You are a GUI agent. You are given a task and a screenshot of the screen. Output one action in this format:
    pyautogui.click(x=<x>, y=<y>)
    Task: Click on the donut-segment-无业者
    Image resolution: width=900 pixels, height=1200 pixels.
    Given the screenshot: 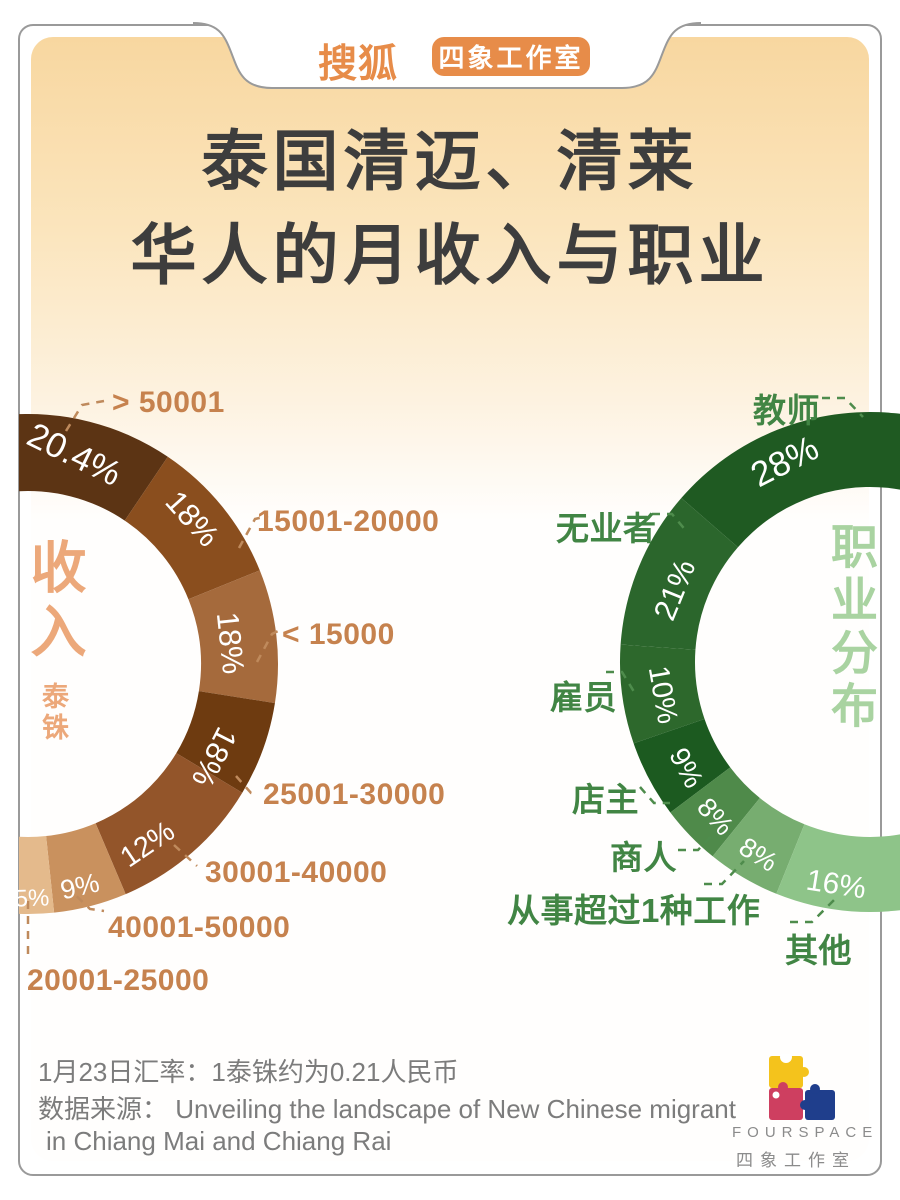 What is the action you would take?
    pyautogui.click(x=679, y=573)
    